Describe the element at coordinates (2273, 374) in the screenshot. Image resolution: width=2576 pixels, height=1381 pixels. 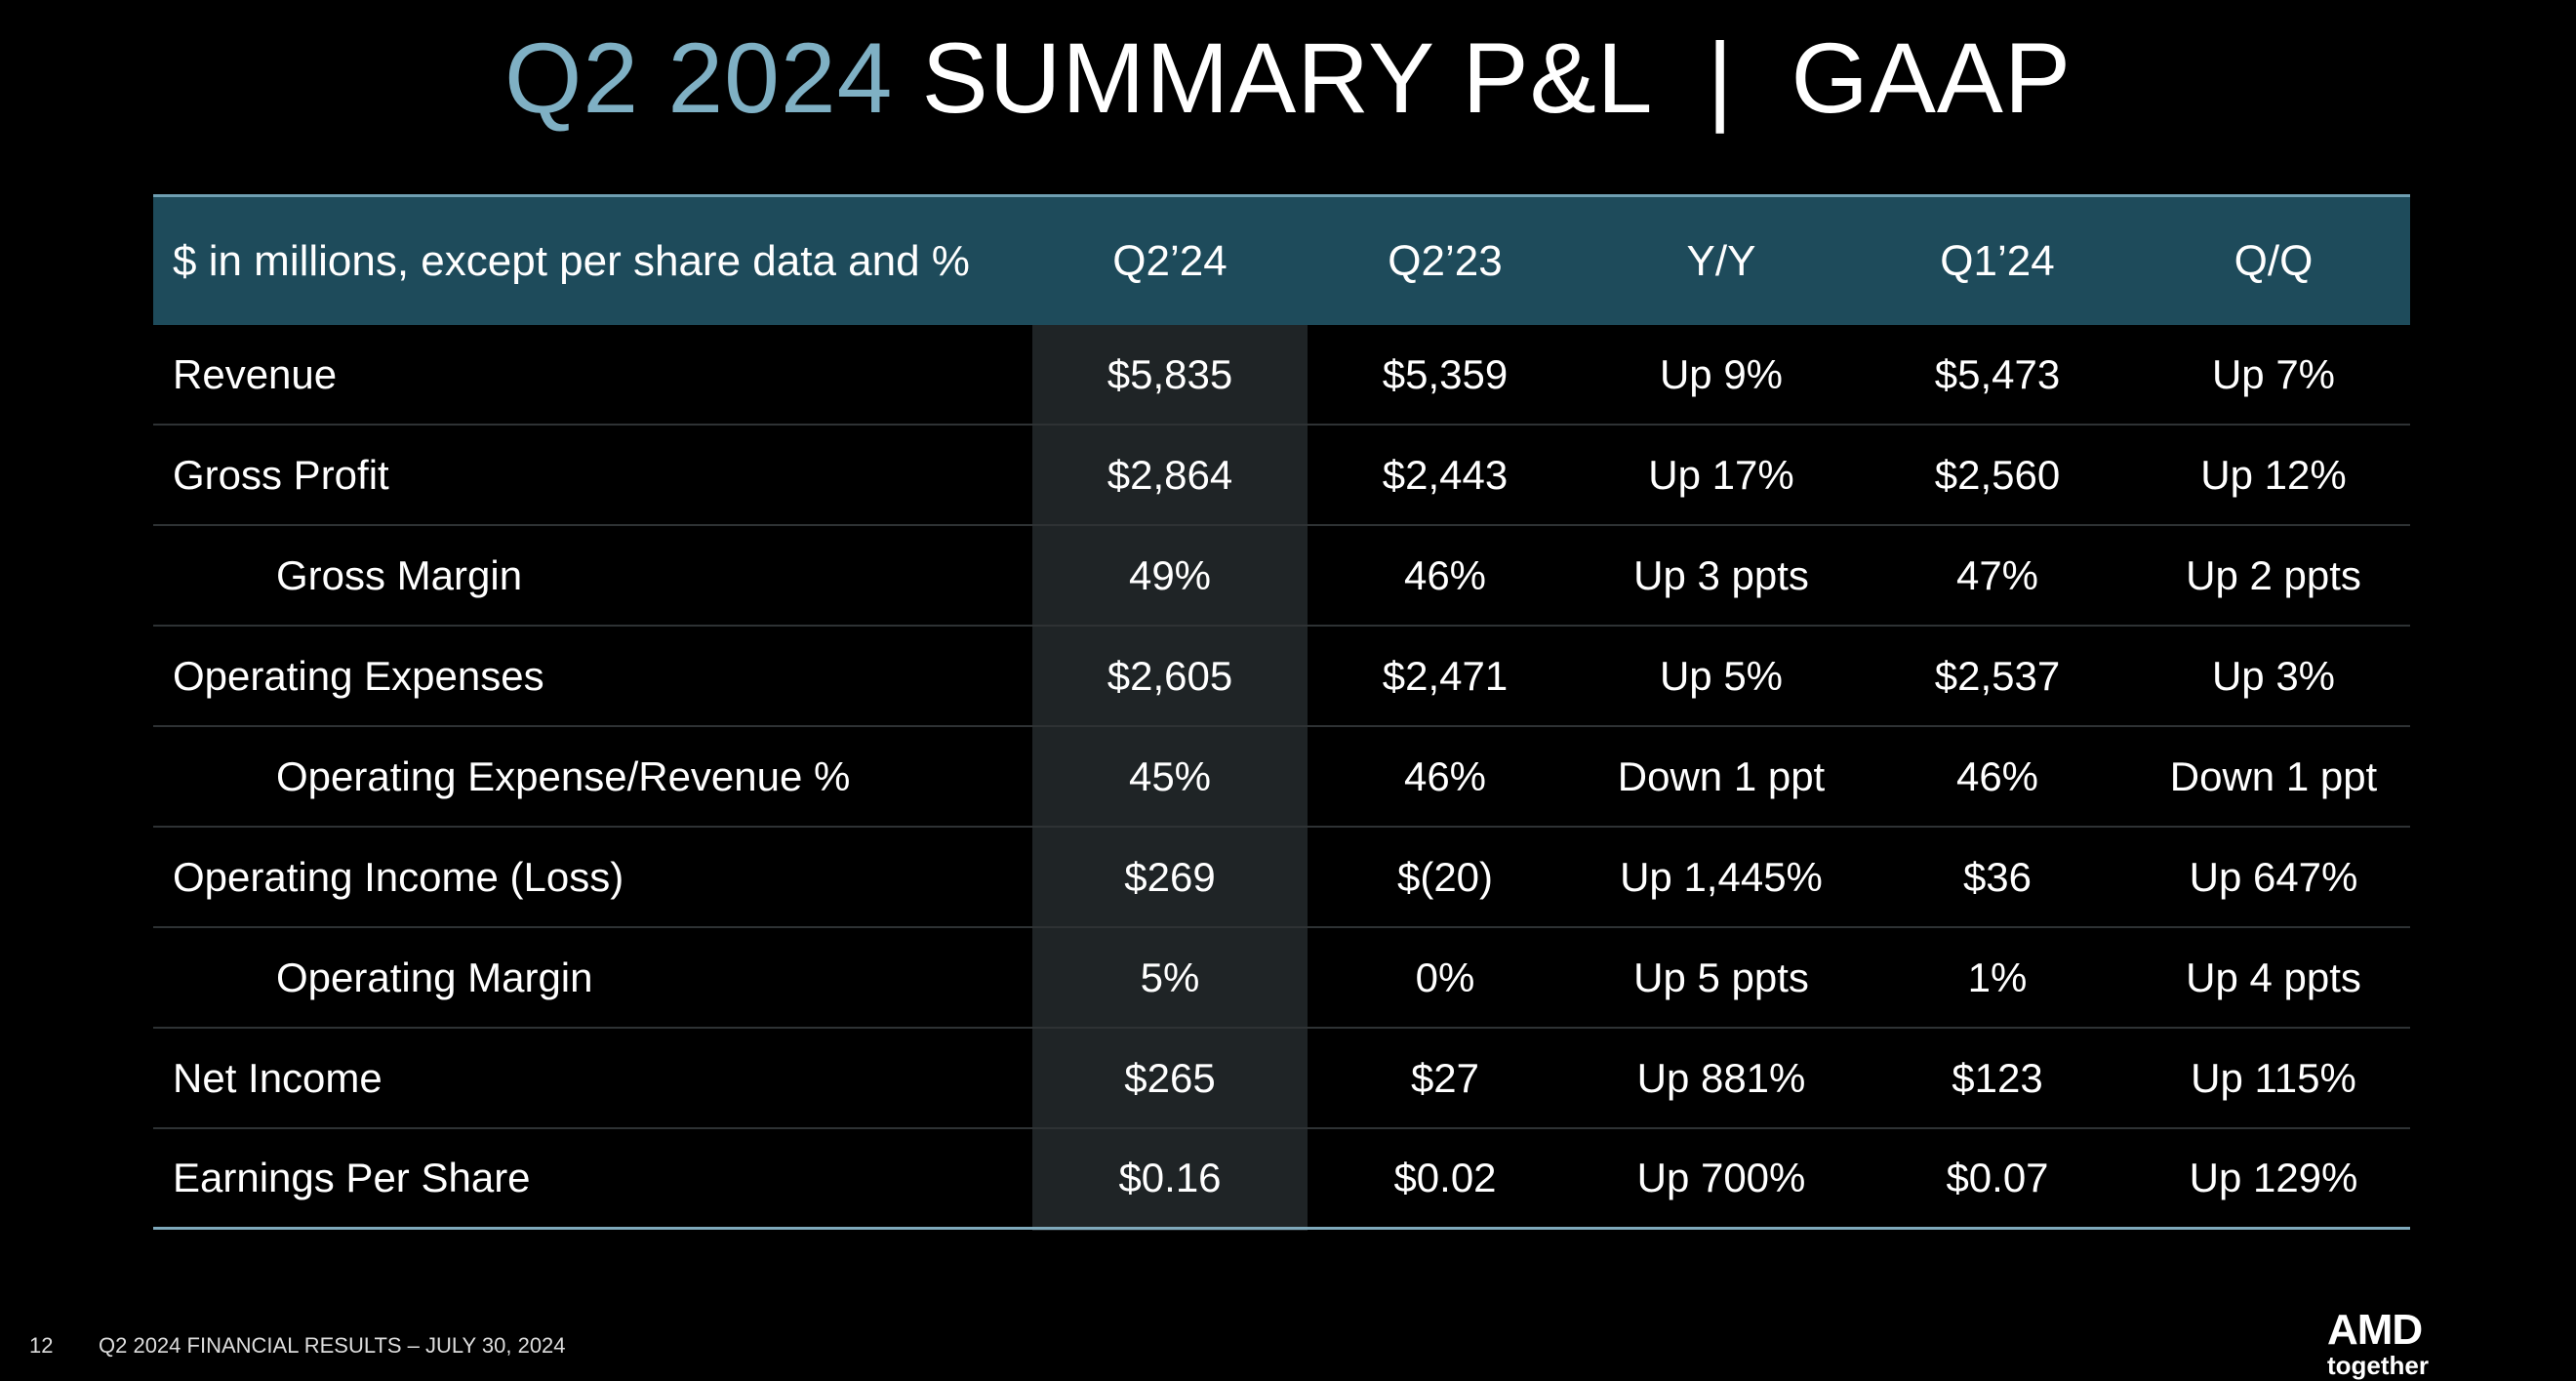
I see `table-cell: Up 7%` at that location.